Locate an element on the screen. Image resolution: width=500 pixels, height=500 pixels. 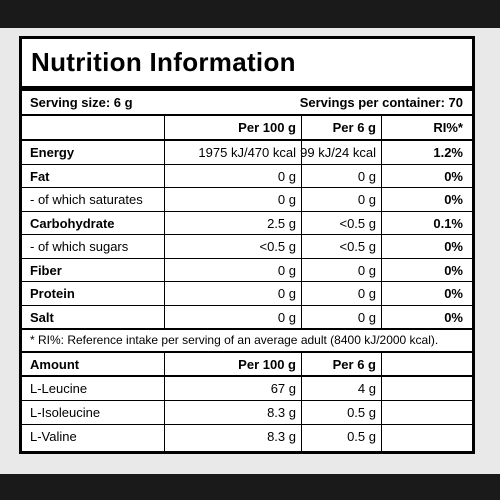
nutrient-row-protein: Protein 0 g 0 g 0% is located at coordinates (247, 293).